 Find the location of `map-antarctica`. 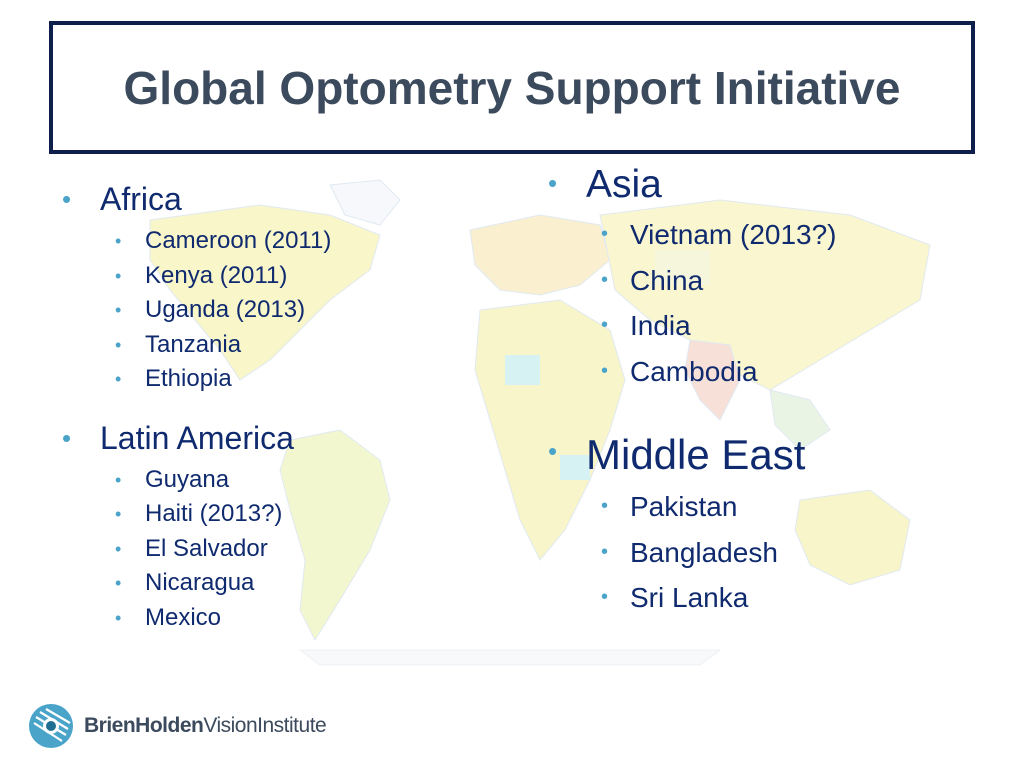

map-antarctica is located at coordinates (510, 657).